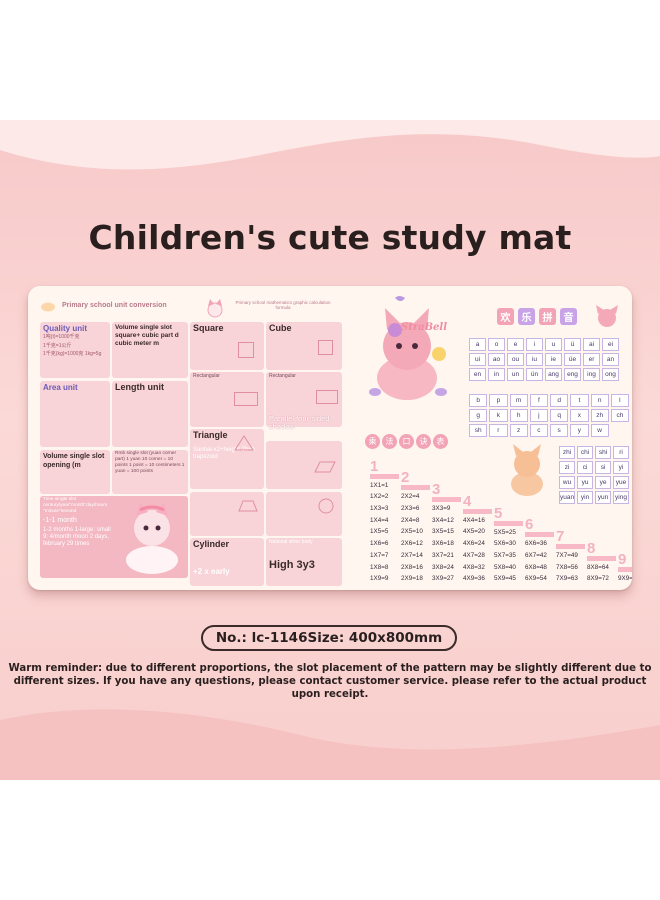  Describe the element at coordinates (603, 467) in the screenshot. I see `pinyin-cell: si` at that location.